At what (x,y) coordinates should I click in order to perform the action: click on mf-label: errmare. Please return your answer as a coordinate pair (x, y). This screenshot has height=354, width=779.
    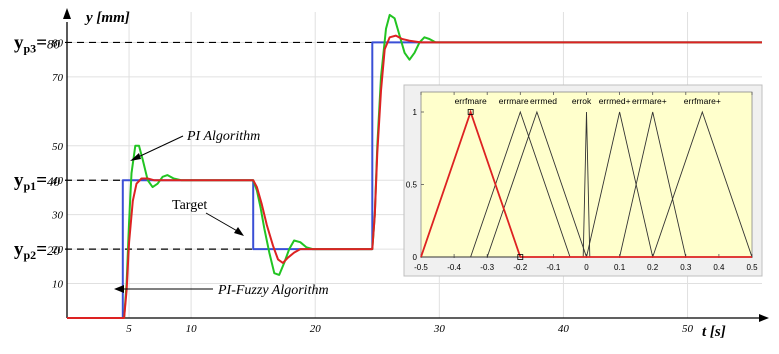
    Looking at the image, I should click on (514, 101).